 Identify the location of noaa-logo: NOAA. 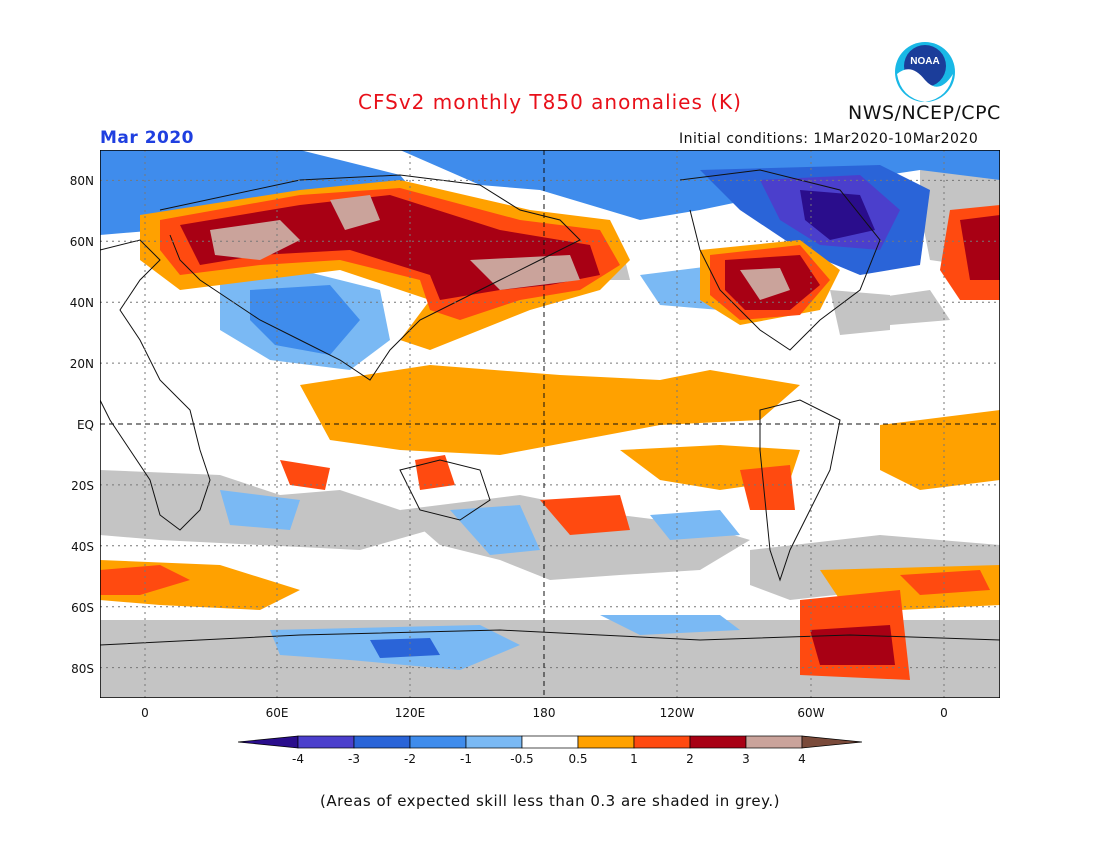
(925, 72).